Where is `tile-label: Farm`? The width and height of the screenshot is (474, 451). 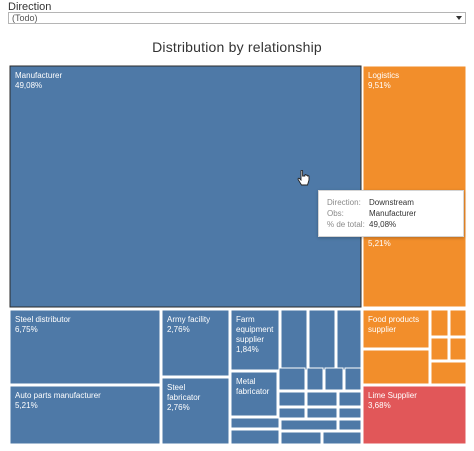 tile-label: Farm is located at coordinates (245, 319).